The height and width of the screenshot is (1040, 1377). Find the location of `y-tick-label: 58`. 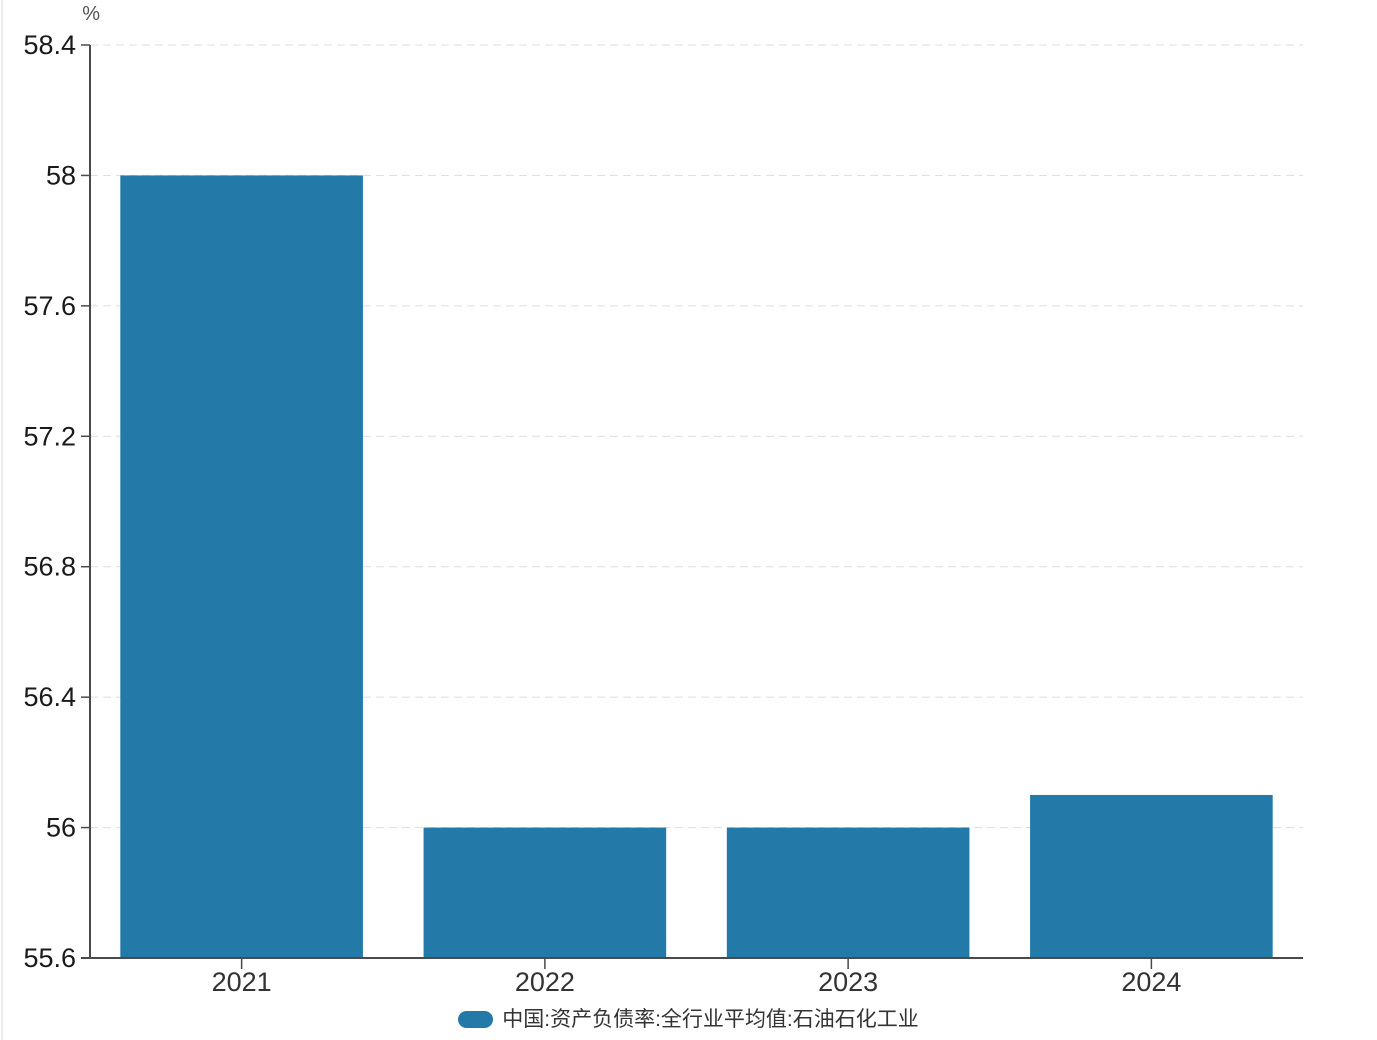

y-tick-label: 58 is located at coordinates (61, 175).